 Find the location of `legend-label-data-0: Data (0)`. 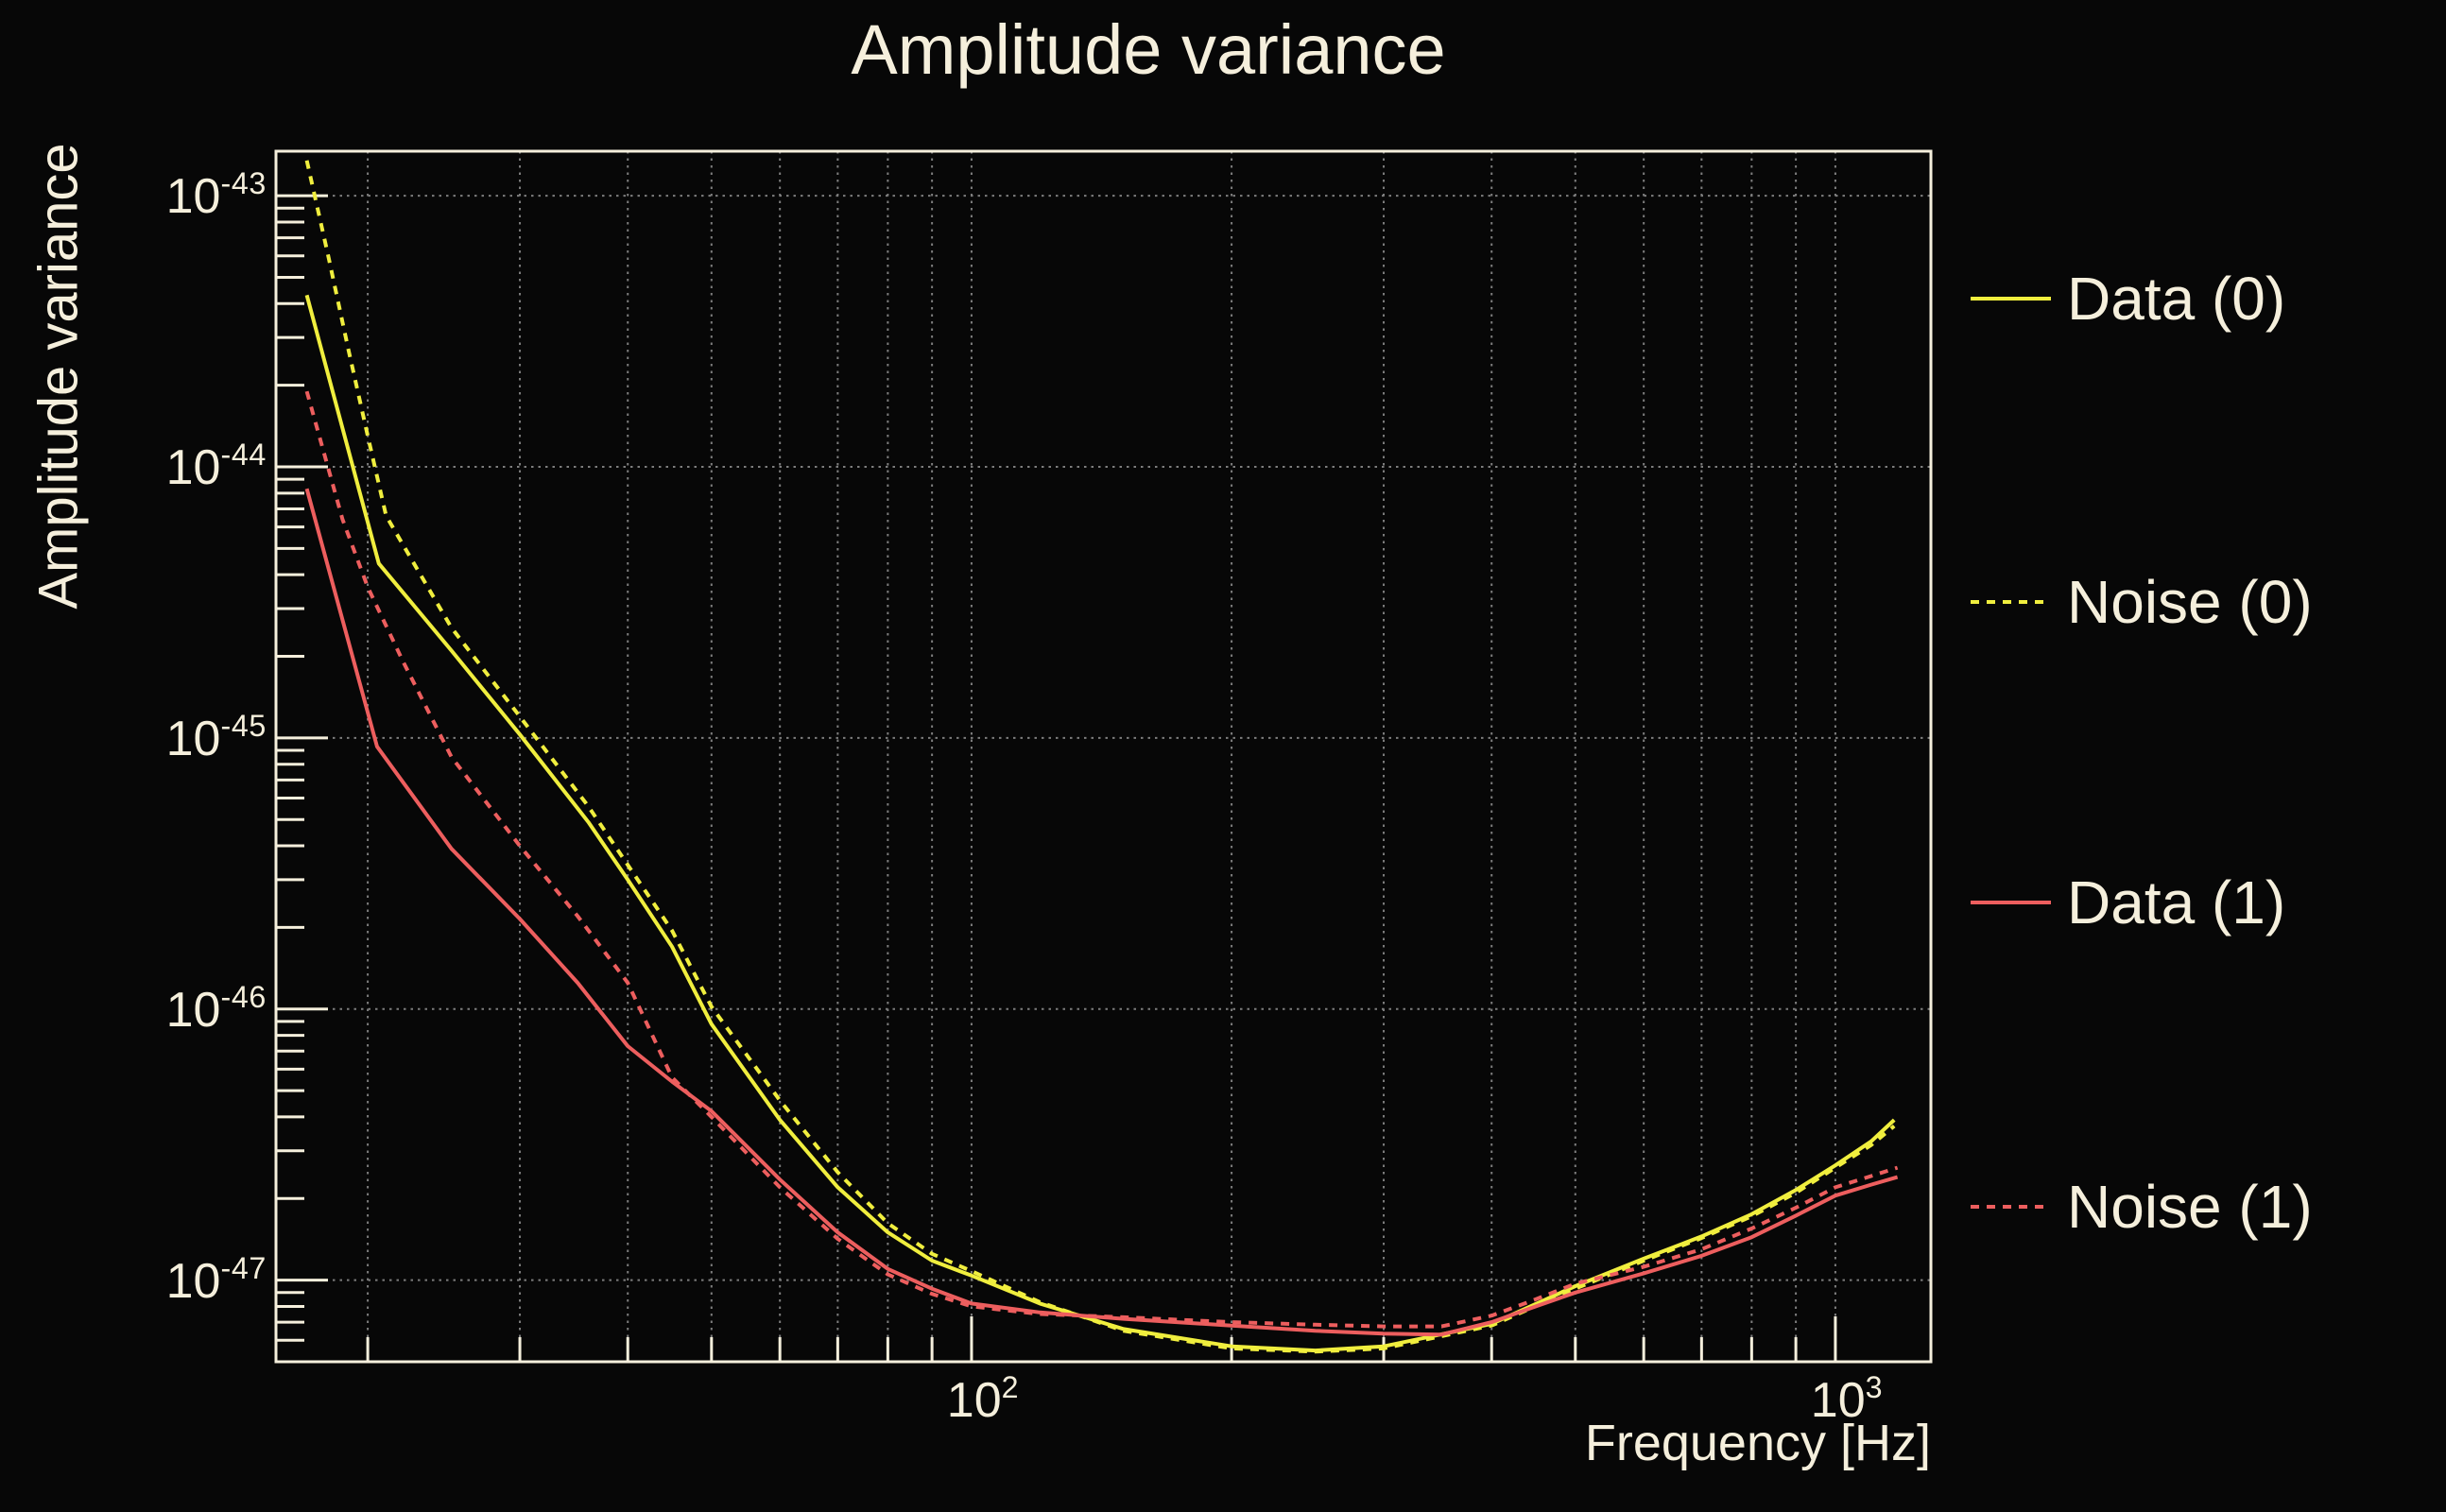

legend-label-data-0: Data (0) is located at coordinates (2176, 299).